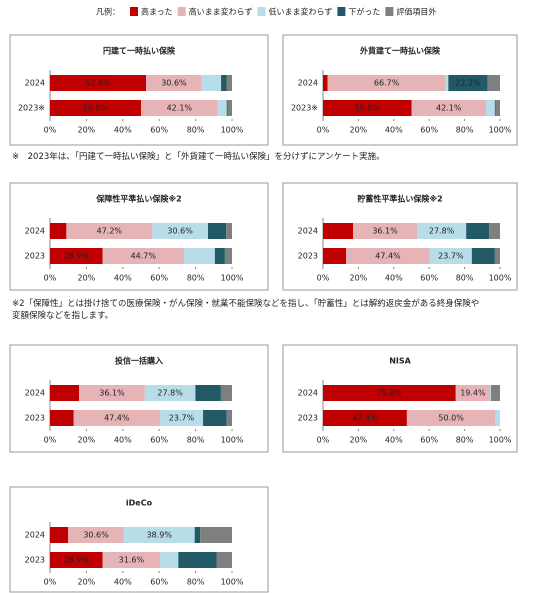 This screenshot has width=536, height=593. What do you see at coordinates (139, 361) in the screenshot?
I see `chart-title: 投信一括購入` at bounding box center [139, 361].